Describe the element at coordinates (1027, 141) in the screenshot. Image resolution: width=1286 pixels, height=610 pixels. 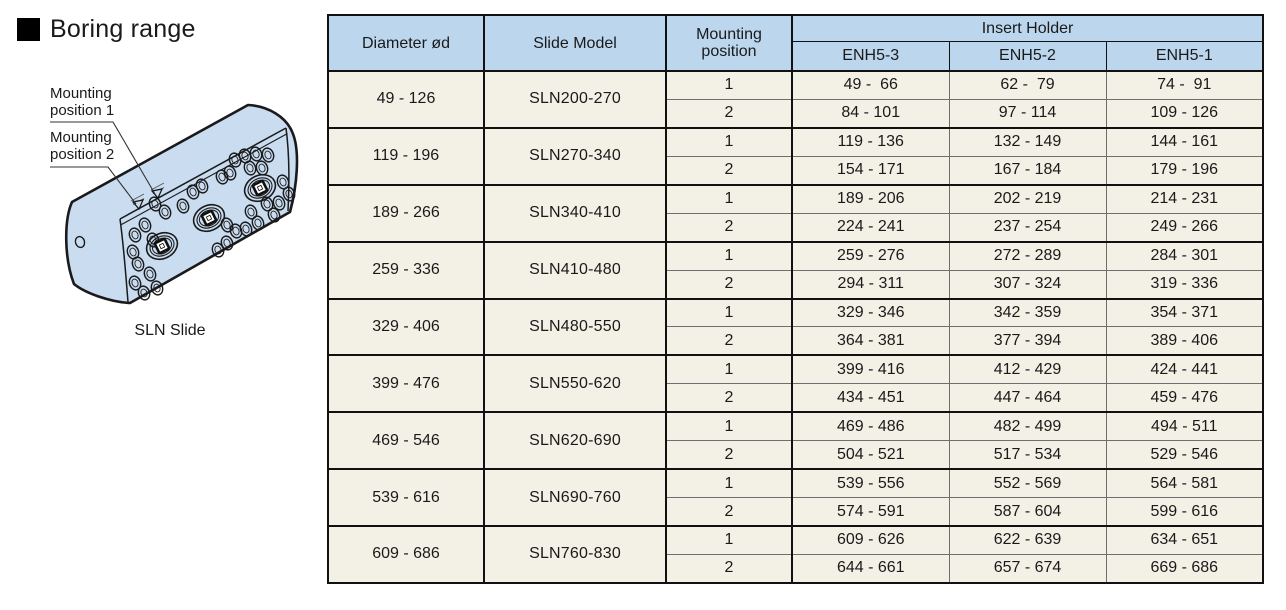
I see `enh5-2-range-cell: 132 - 149` at that location.